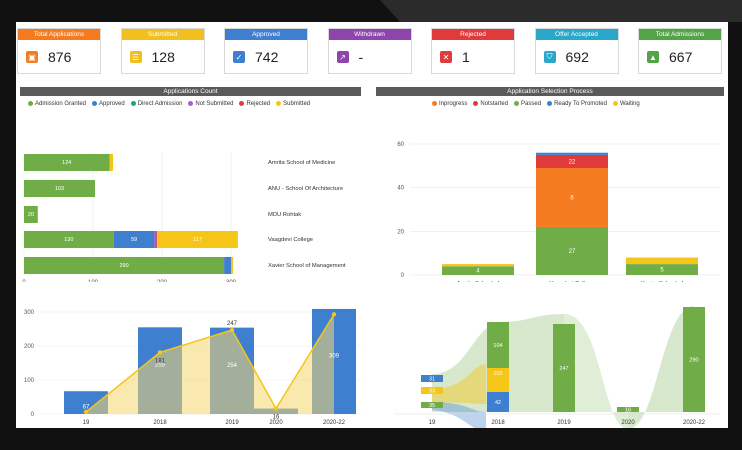  What do you see at coordinates (160, 366) in the screenshot?
I see `data-label: 255` at bounding box center [160, 366].